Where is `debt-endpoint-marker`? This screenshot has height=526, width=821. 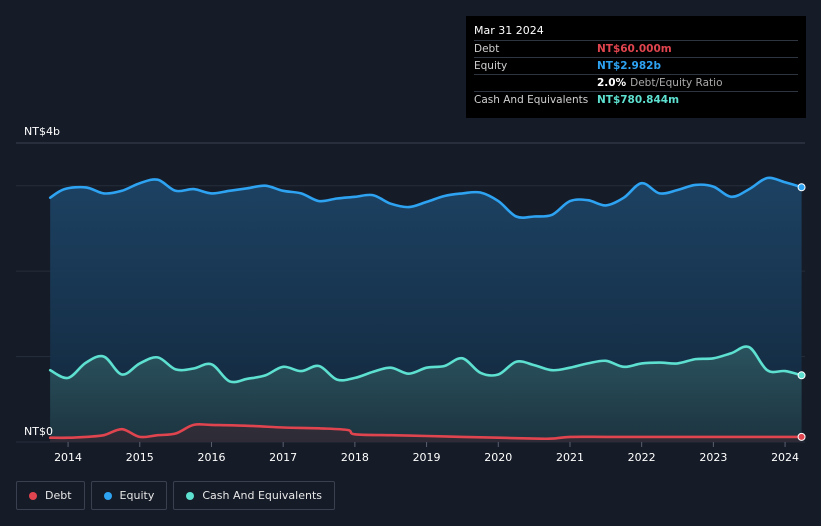 debt-endpoint-marker is located at coordinates (801, 436).